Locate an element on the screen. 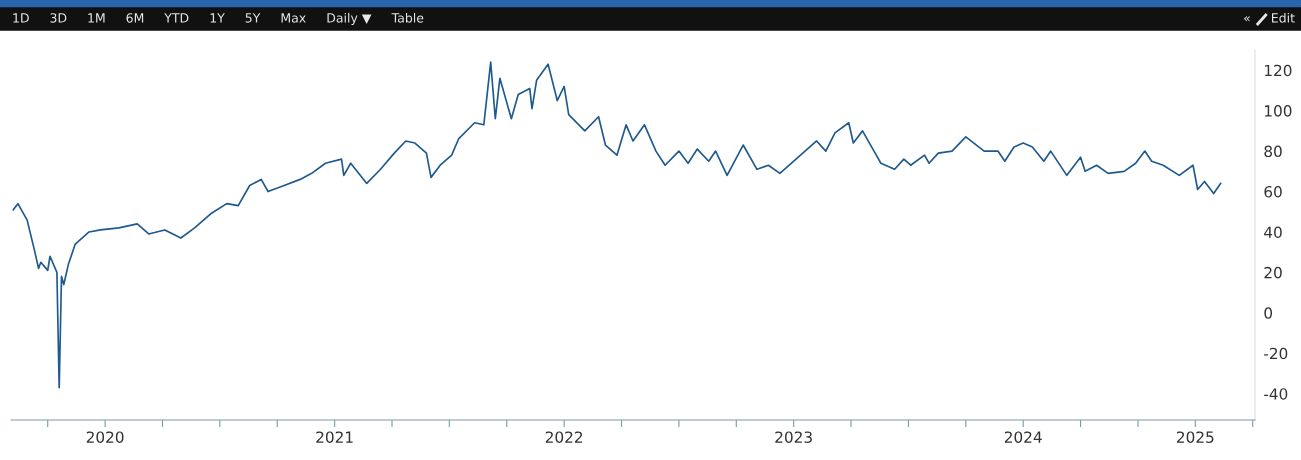 This screenshot has width=1301, height=460. y-tick-label: 100 is located at coordinates (1278, 111).